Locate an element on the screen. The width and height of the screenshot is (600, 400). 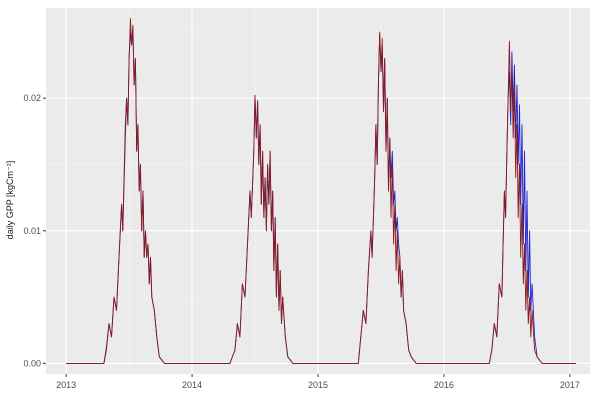
y-tick-label: 0.02 is located at coordinates (32, 98).